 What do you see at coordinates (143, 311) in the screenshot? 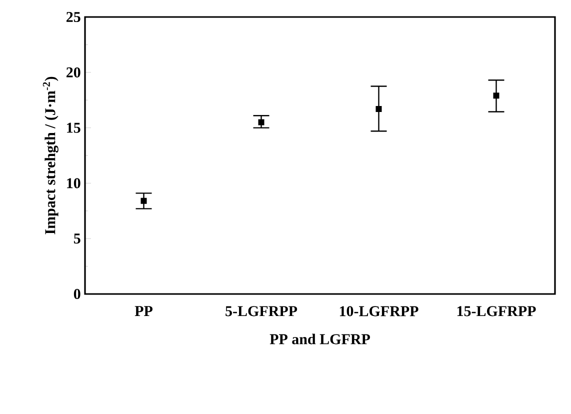
I see `x-tick-label: PP` at bounding box center [143, 311].